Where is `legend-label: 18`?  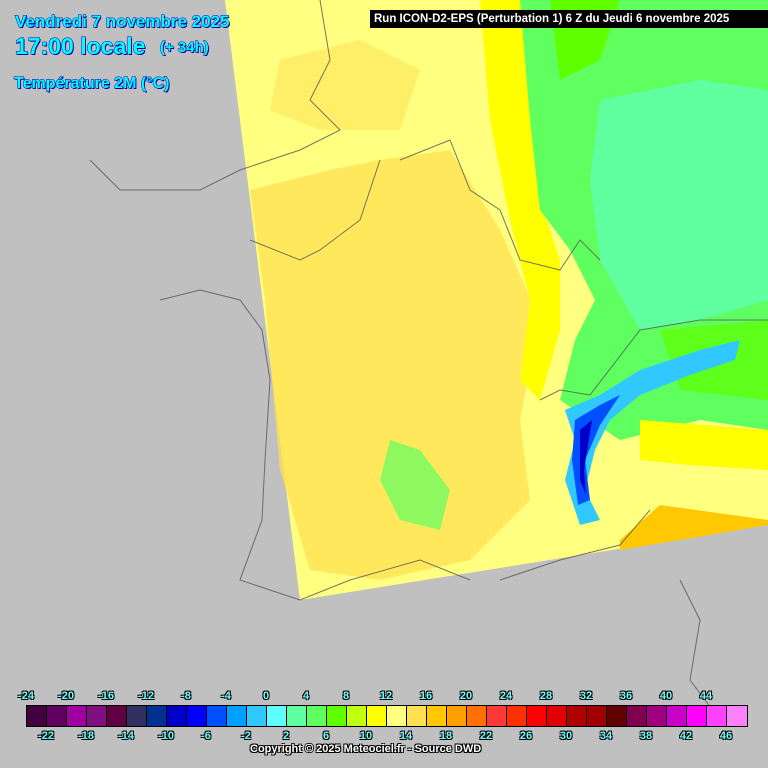 legend-label: 18 is located at coordinates (446, 736).